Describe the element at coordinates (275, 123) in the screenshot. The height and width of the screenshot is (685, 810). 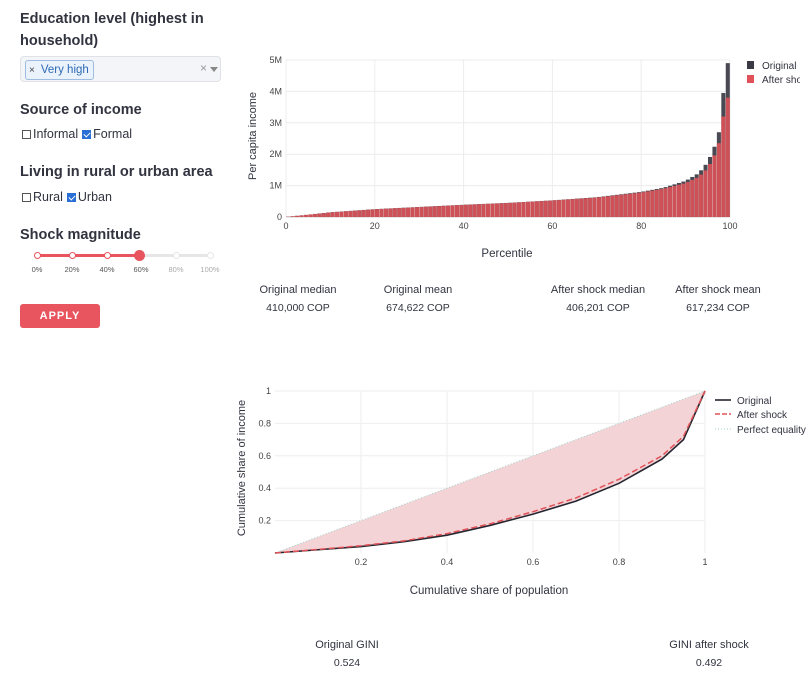
I see `y-tick-3M: 3M` at that location.